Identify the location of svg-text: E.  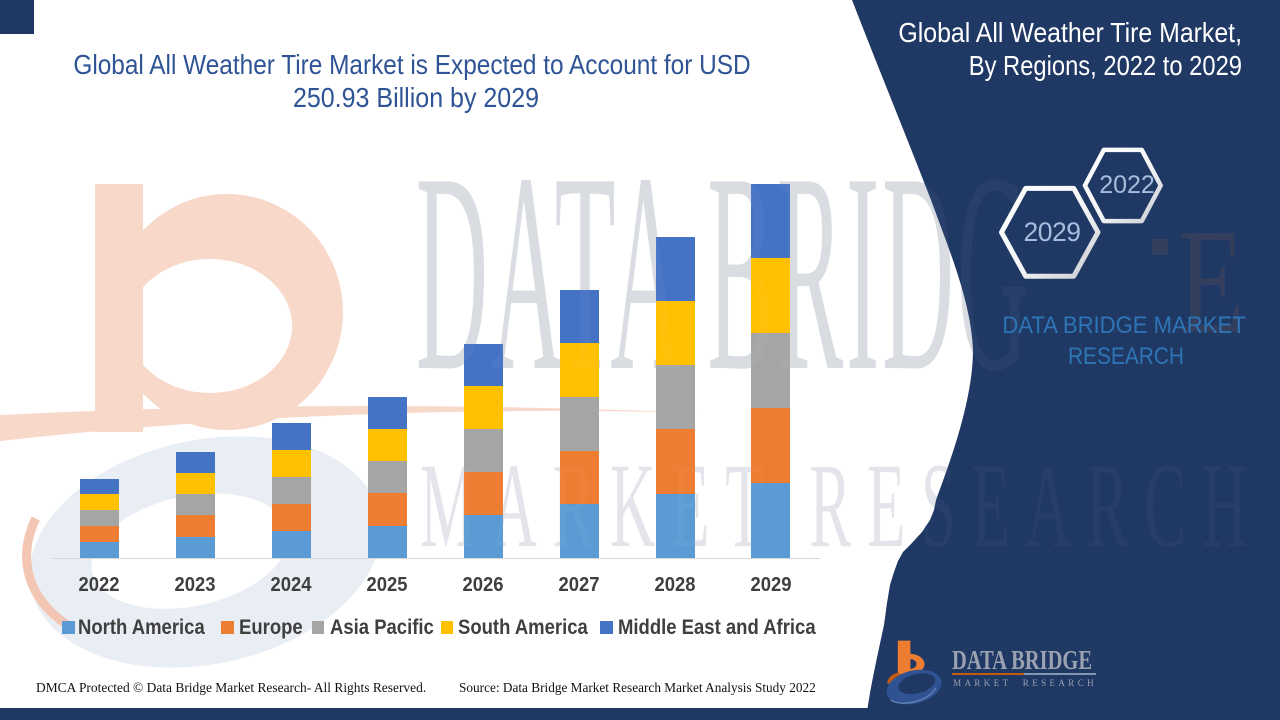
(1211, 282).